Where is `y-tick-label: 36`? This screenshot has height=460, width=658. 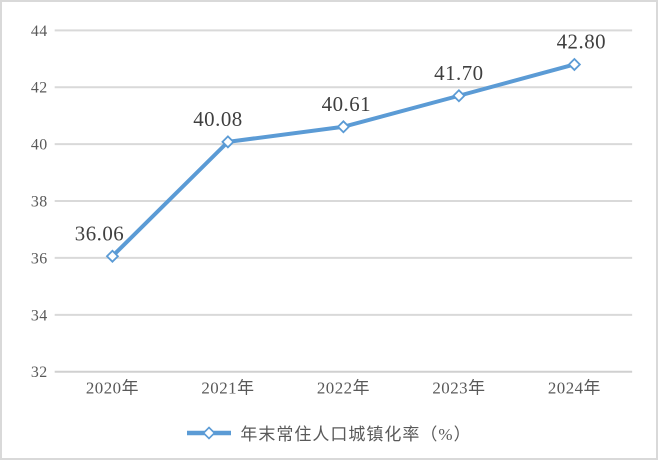
y-tick-label: 36 is located at coordinates (39, 258).